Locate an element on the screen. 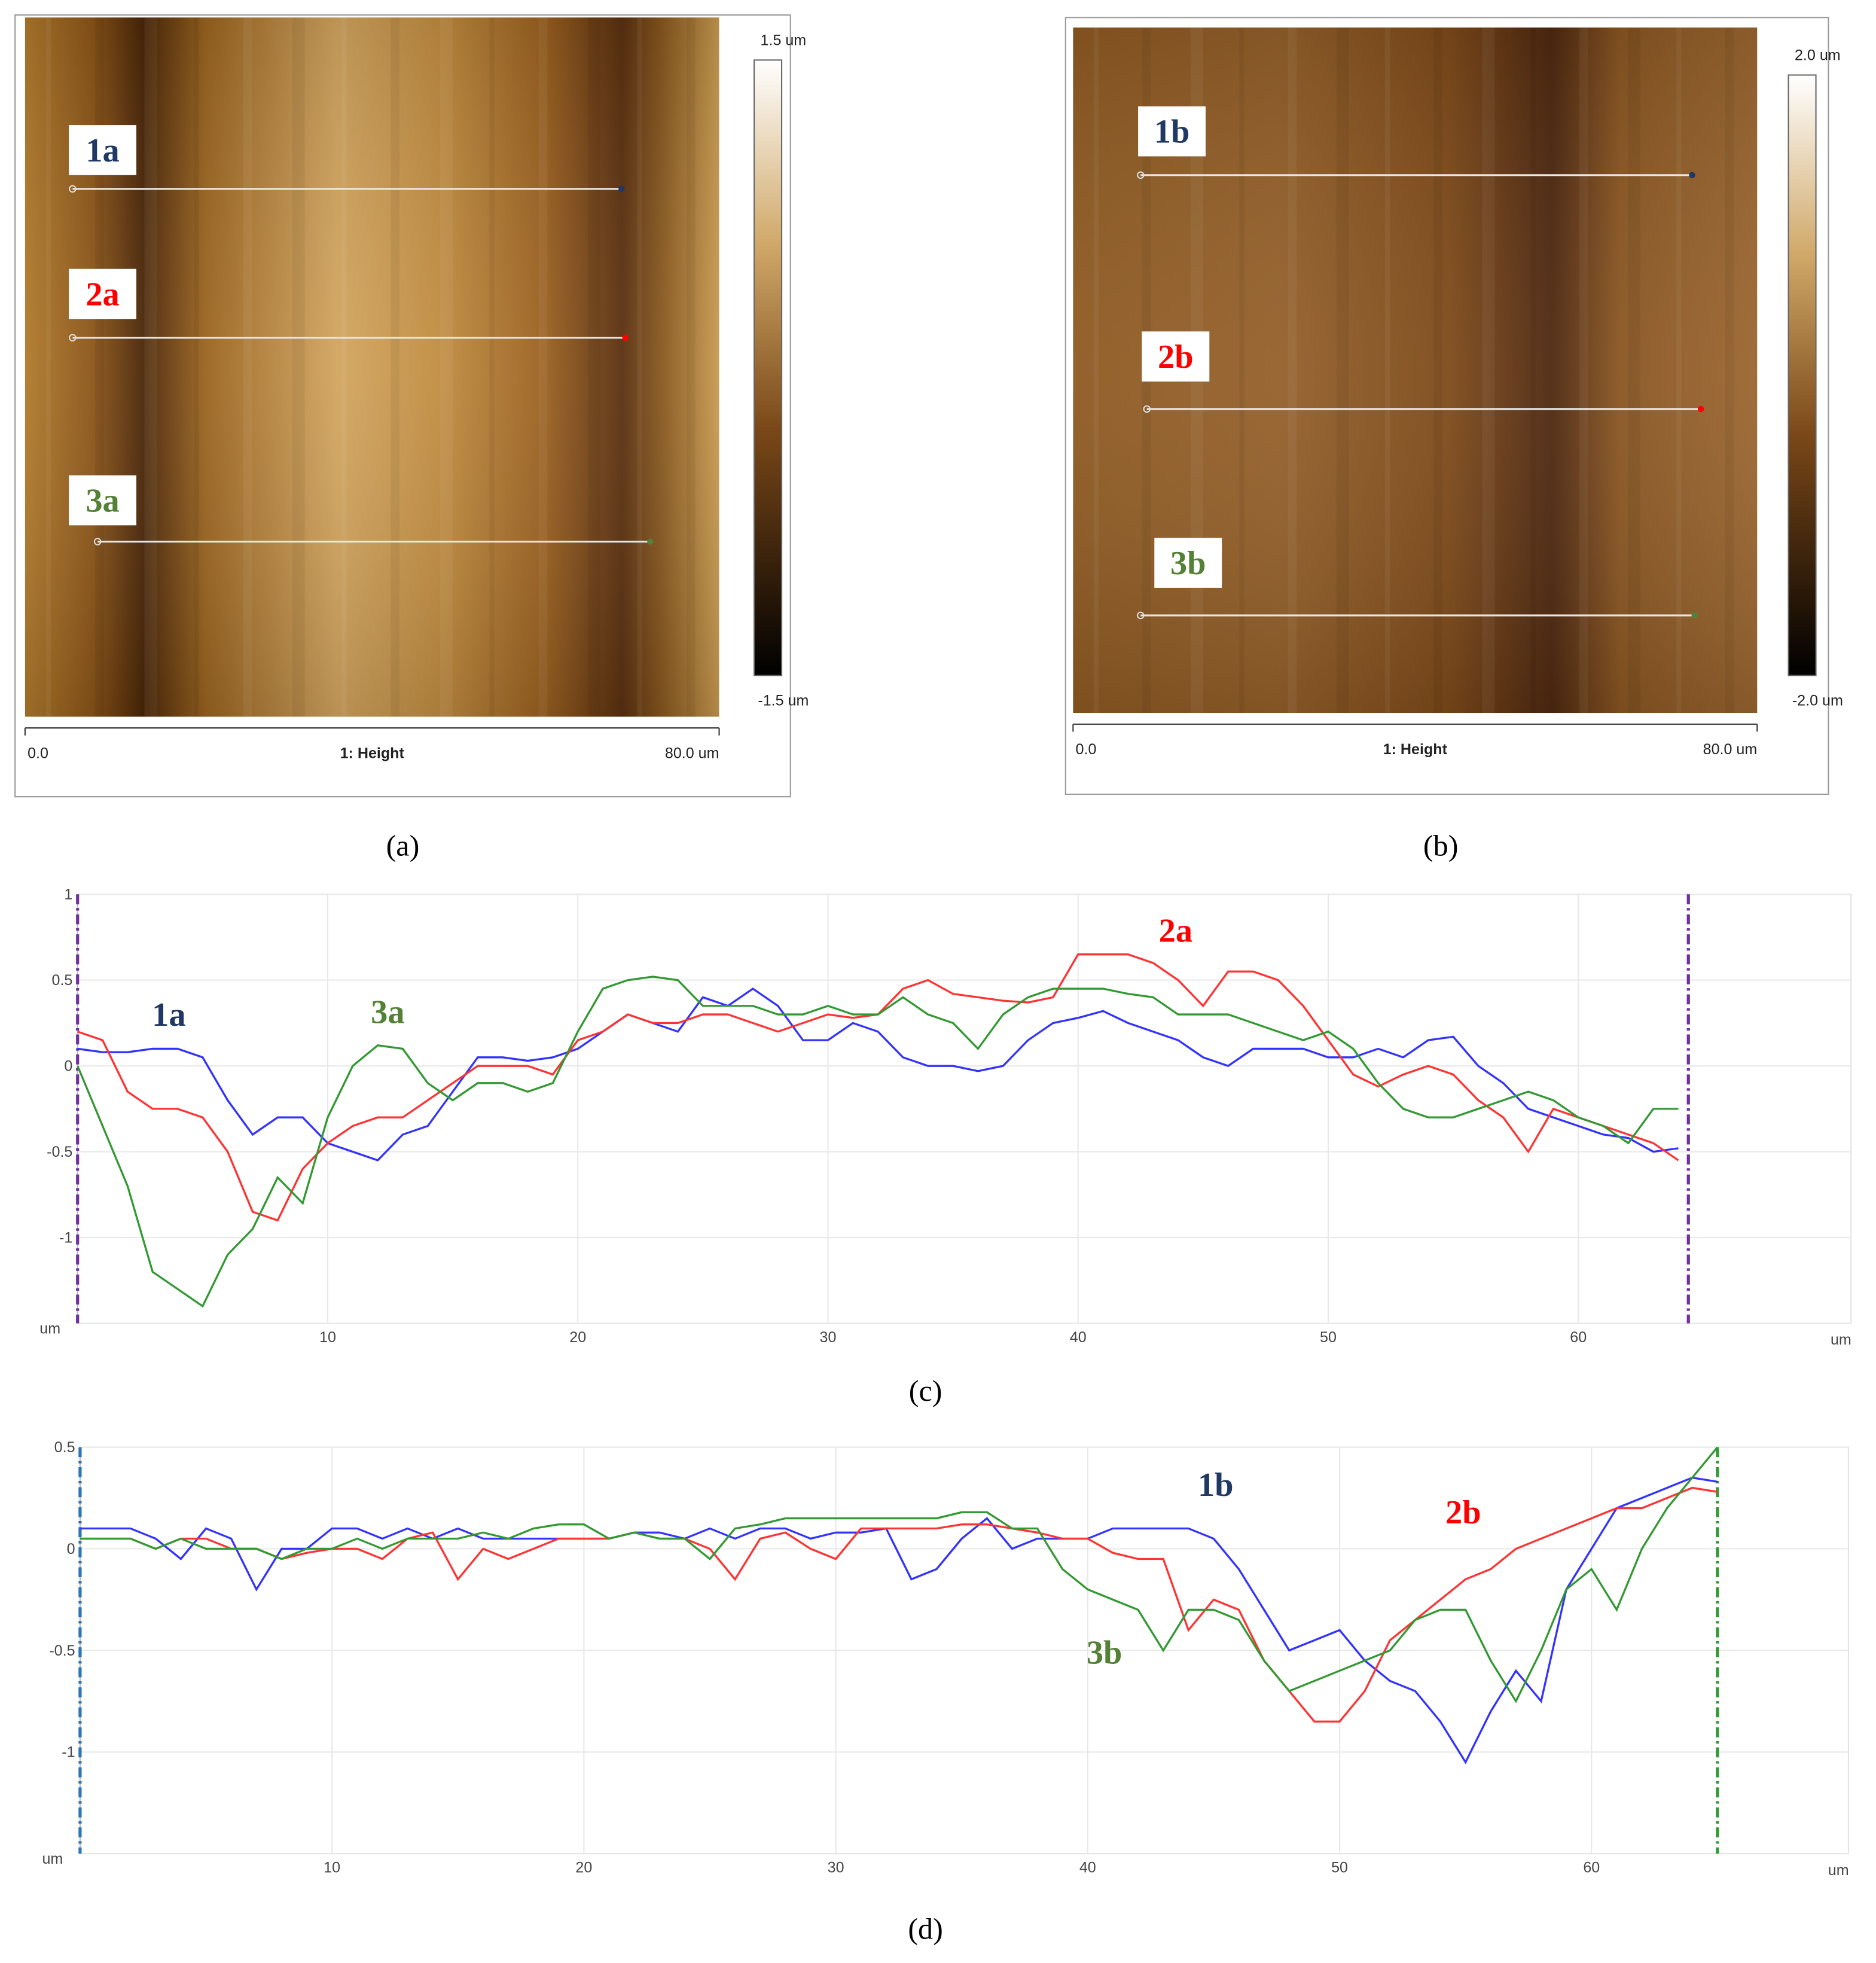  series-label: 3b is located at coordinates (1104, 1652).